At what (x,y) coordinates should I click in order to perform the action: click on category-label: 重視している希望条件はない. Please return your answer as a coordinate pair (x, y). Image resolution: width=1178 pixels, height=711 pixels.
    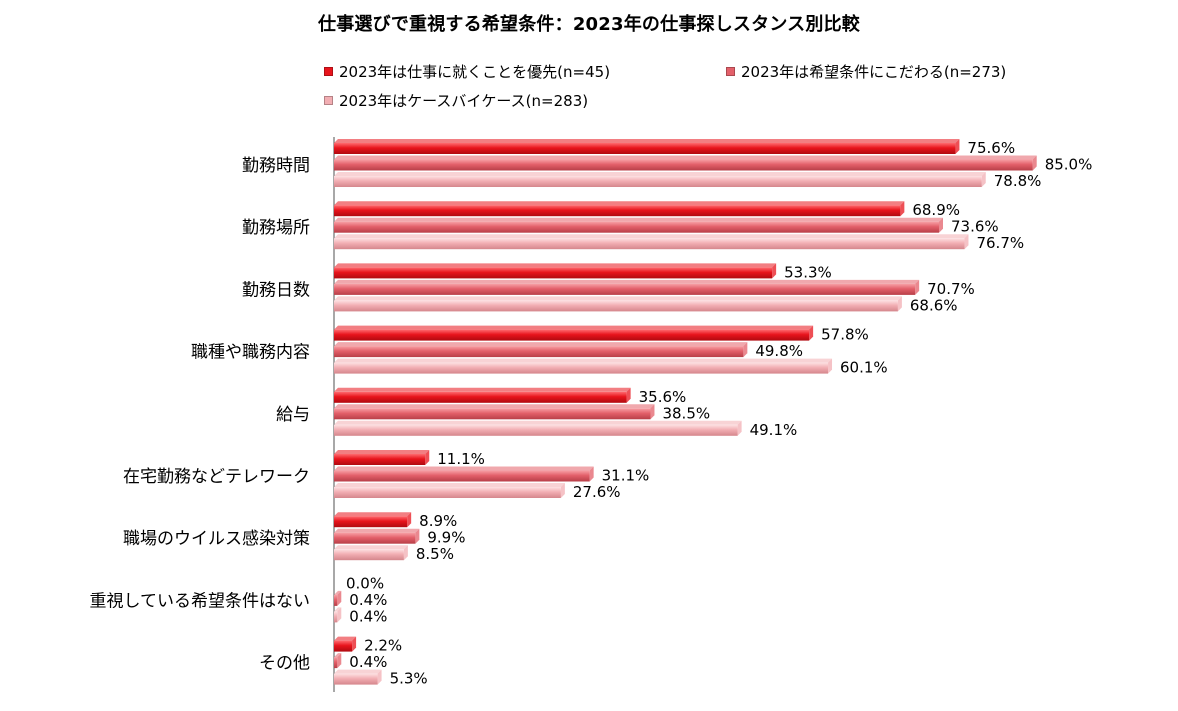
    Looking at the image, I should click on (200, 601).